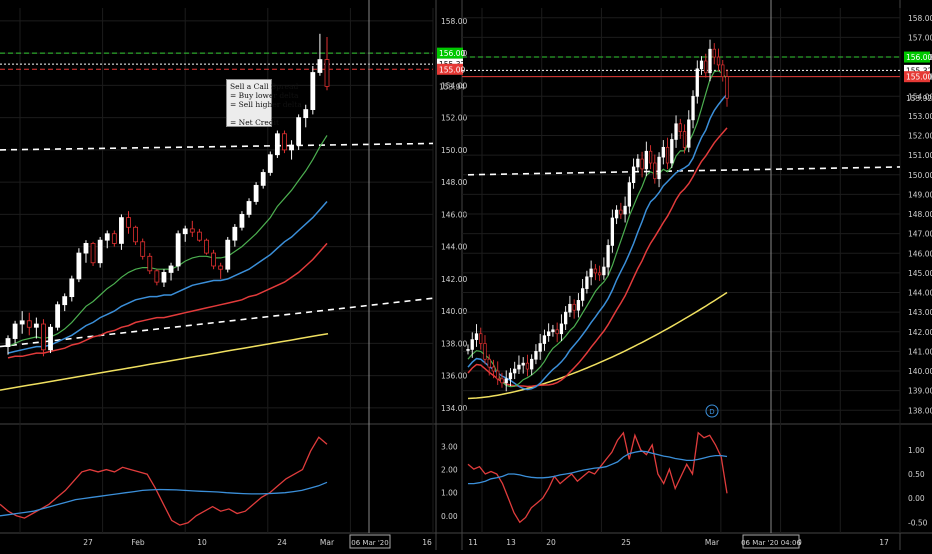 This screenshot has width=932, height=554. I want to click on price-label-text: 156.00, so click(919, 57).